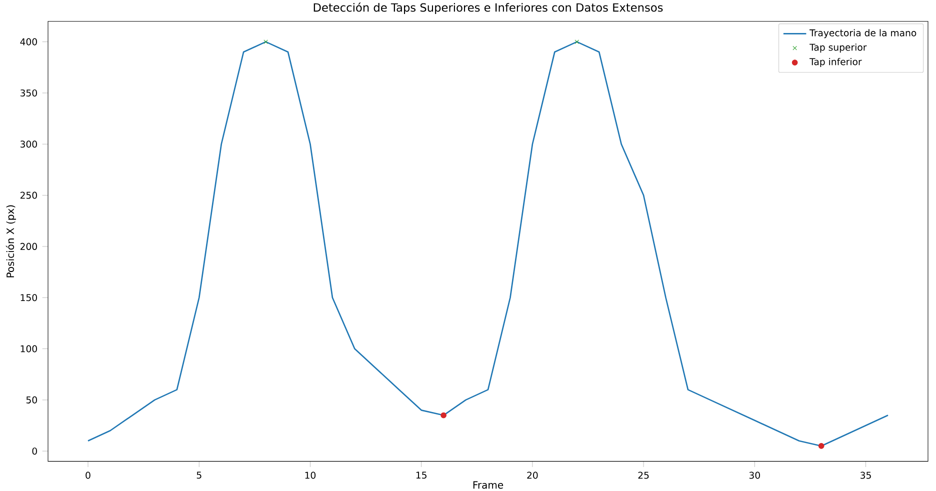  I want to click on legend-label: Tap superior, so click(838, 48).